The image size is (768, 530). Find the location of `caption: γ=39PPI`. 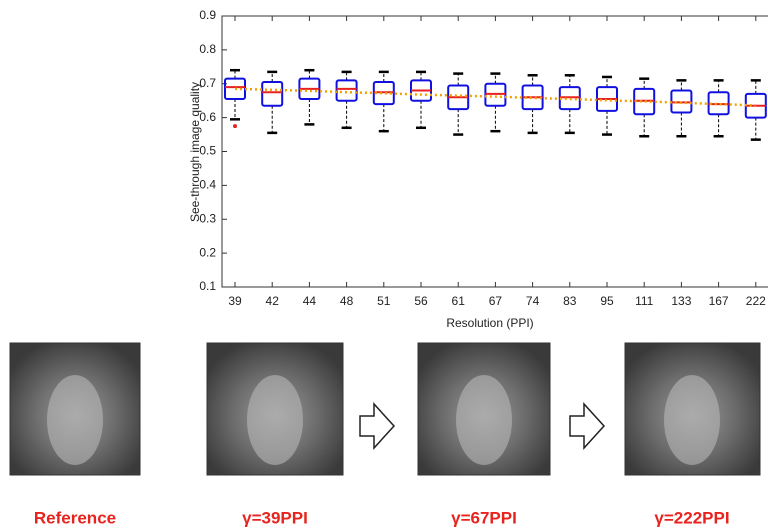

caption: γ=39PPI is located at coordinates (275, 517).